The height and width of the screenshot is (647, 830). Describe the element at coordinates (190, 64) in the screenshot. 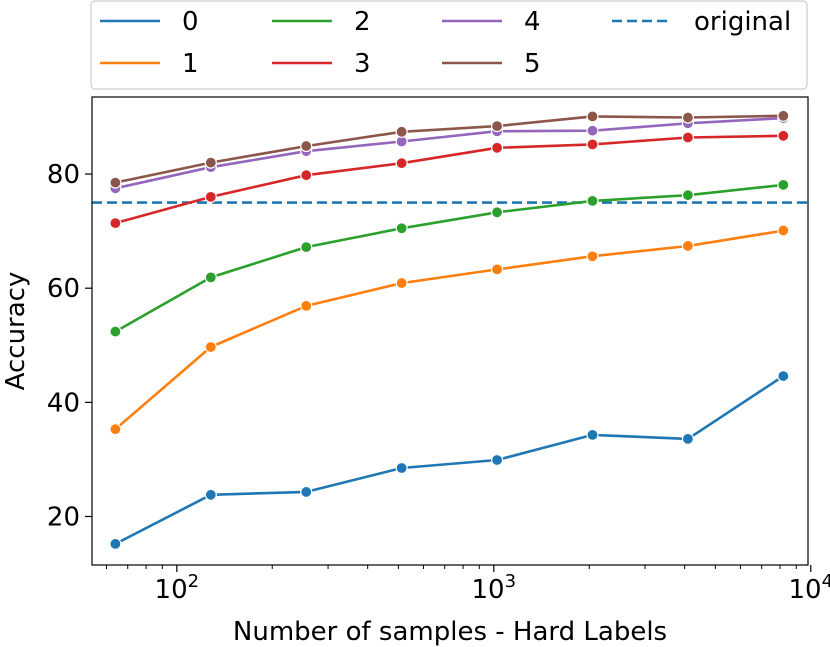

I see `legend-label-1: 1` at that location.